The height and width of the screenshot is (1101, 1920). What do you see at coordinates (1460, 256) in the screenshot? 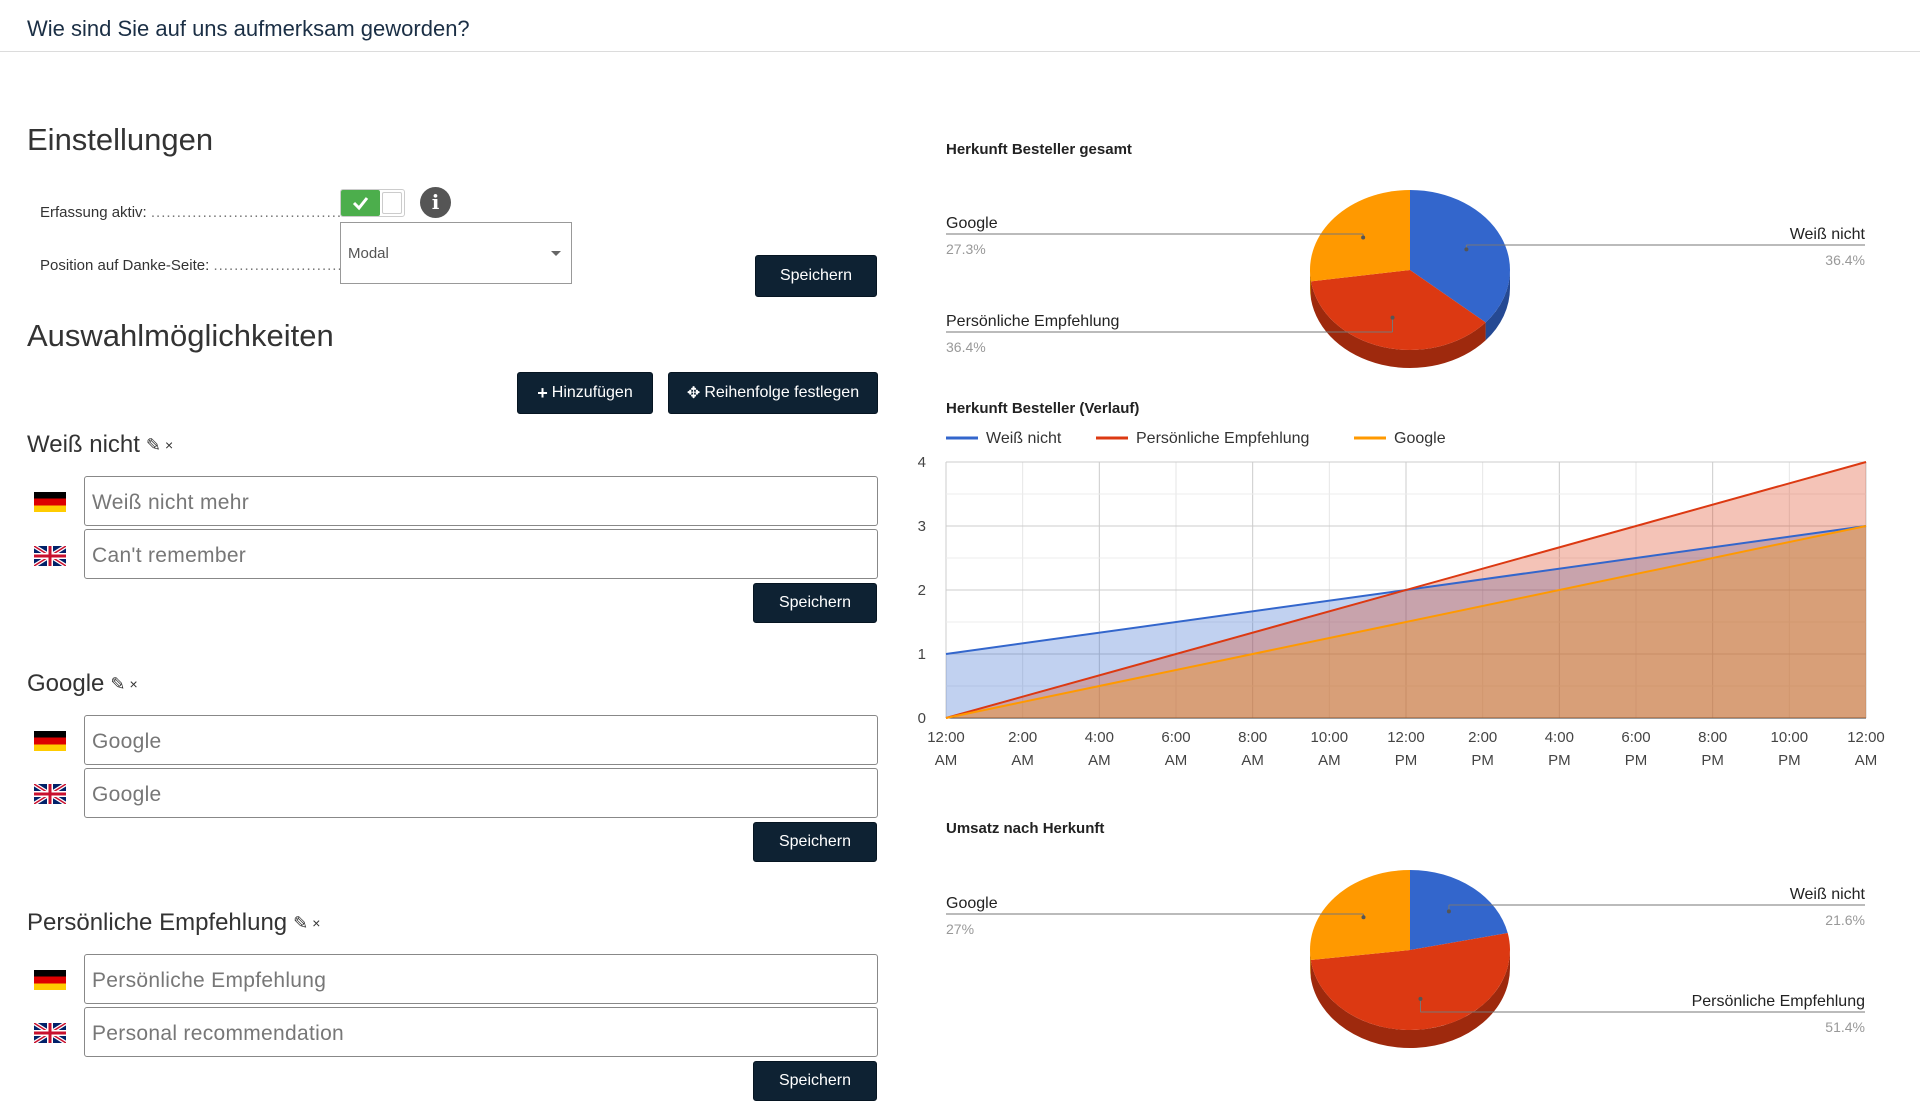
I see `pie-slice-wei-nicht` at bounding box center [1460, 256].